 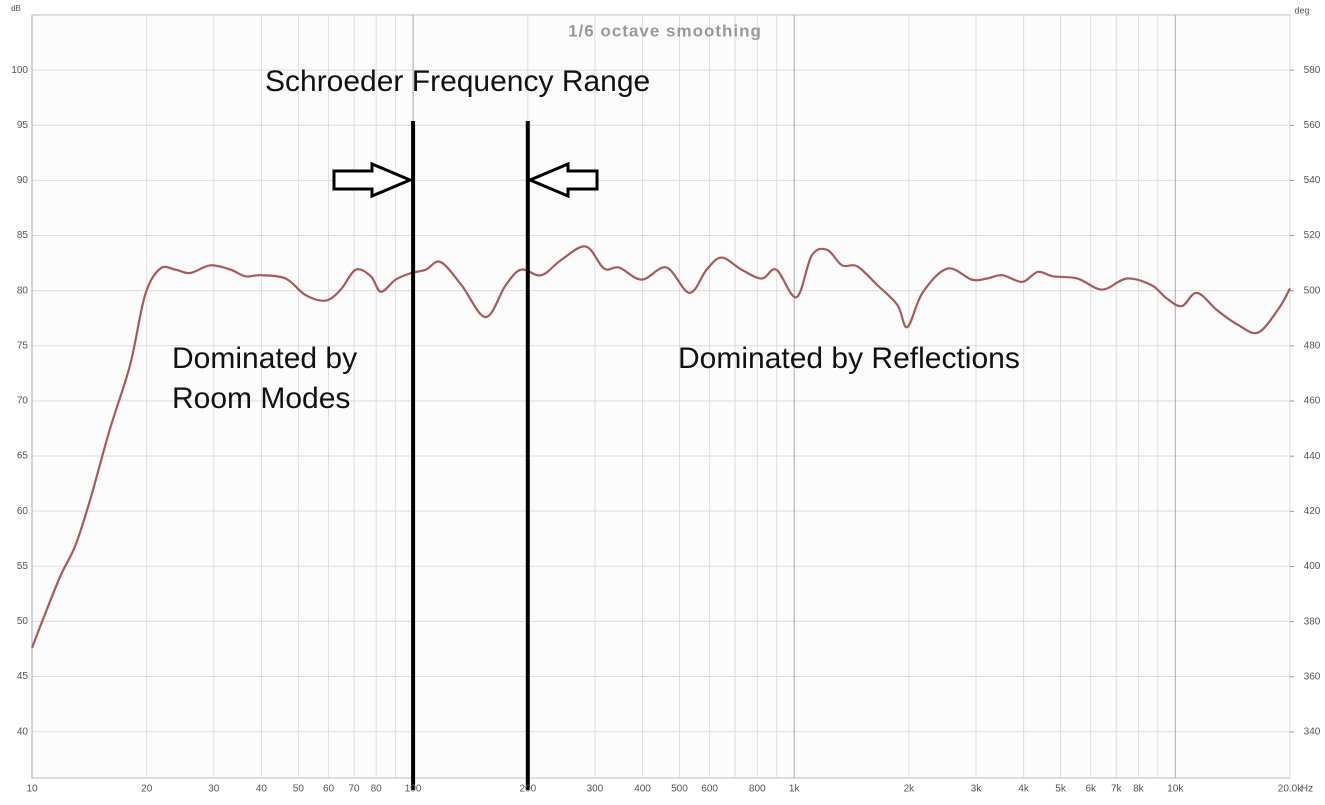 What do you see at coordinates (354, 789) in the screenshot?
I see `x-tick-label: 70` at bounding box center [354, 789].